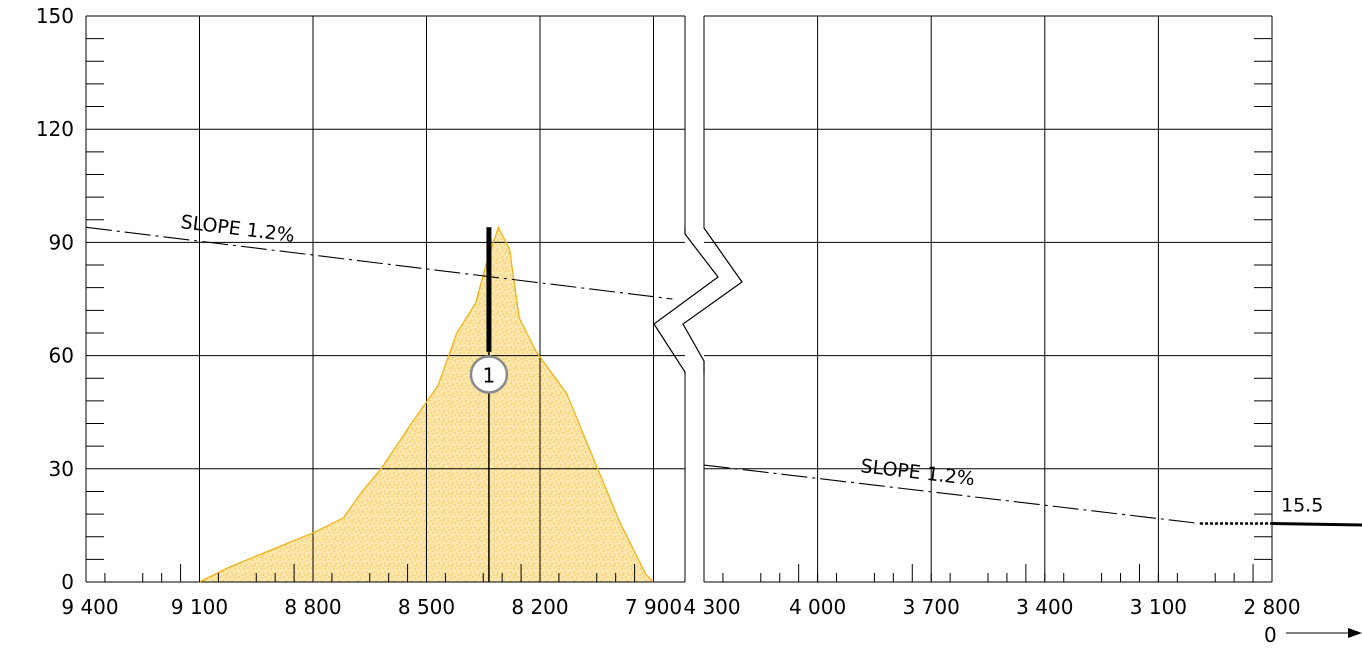 This screenshot has width=1362, height=649. What do you see at coordinates (61, 469) in the screenshot?
I see `y-tick-label: 30` at bounding box center [61, 469].